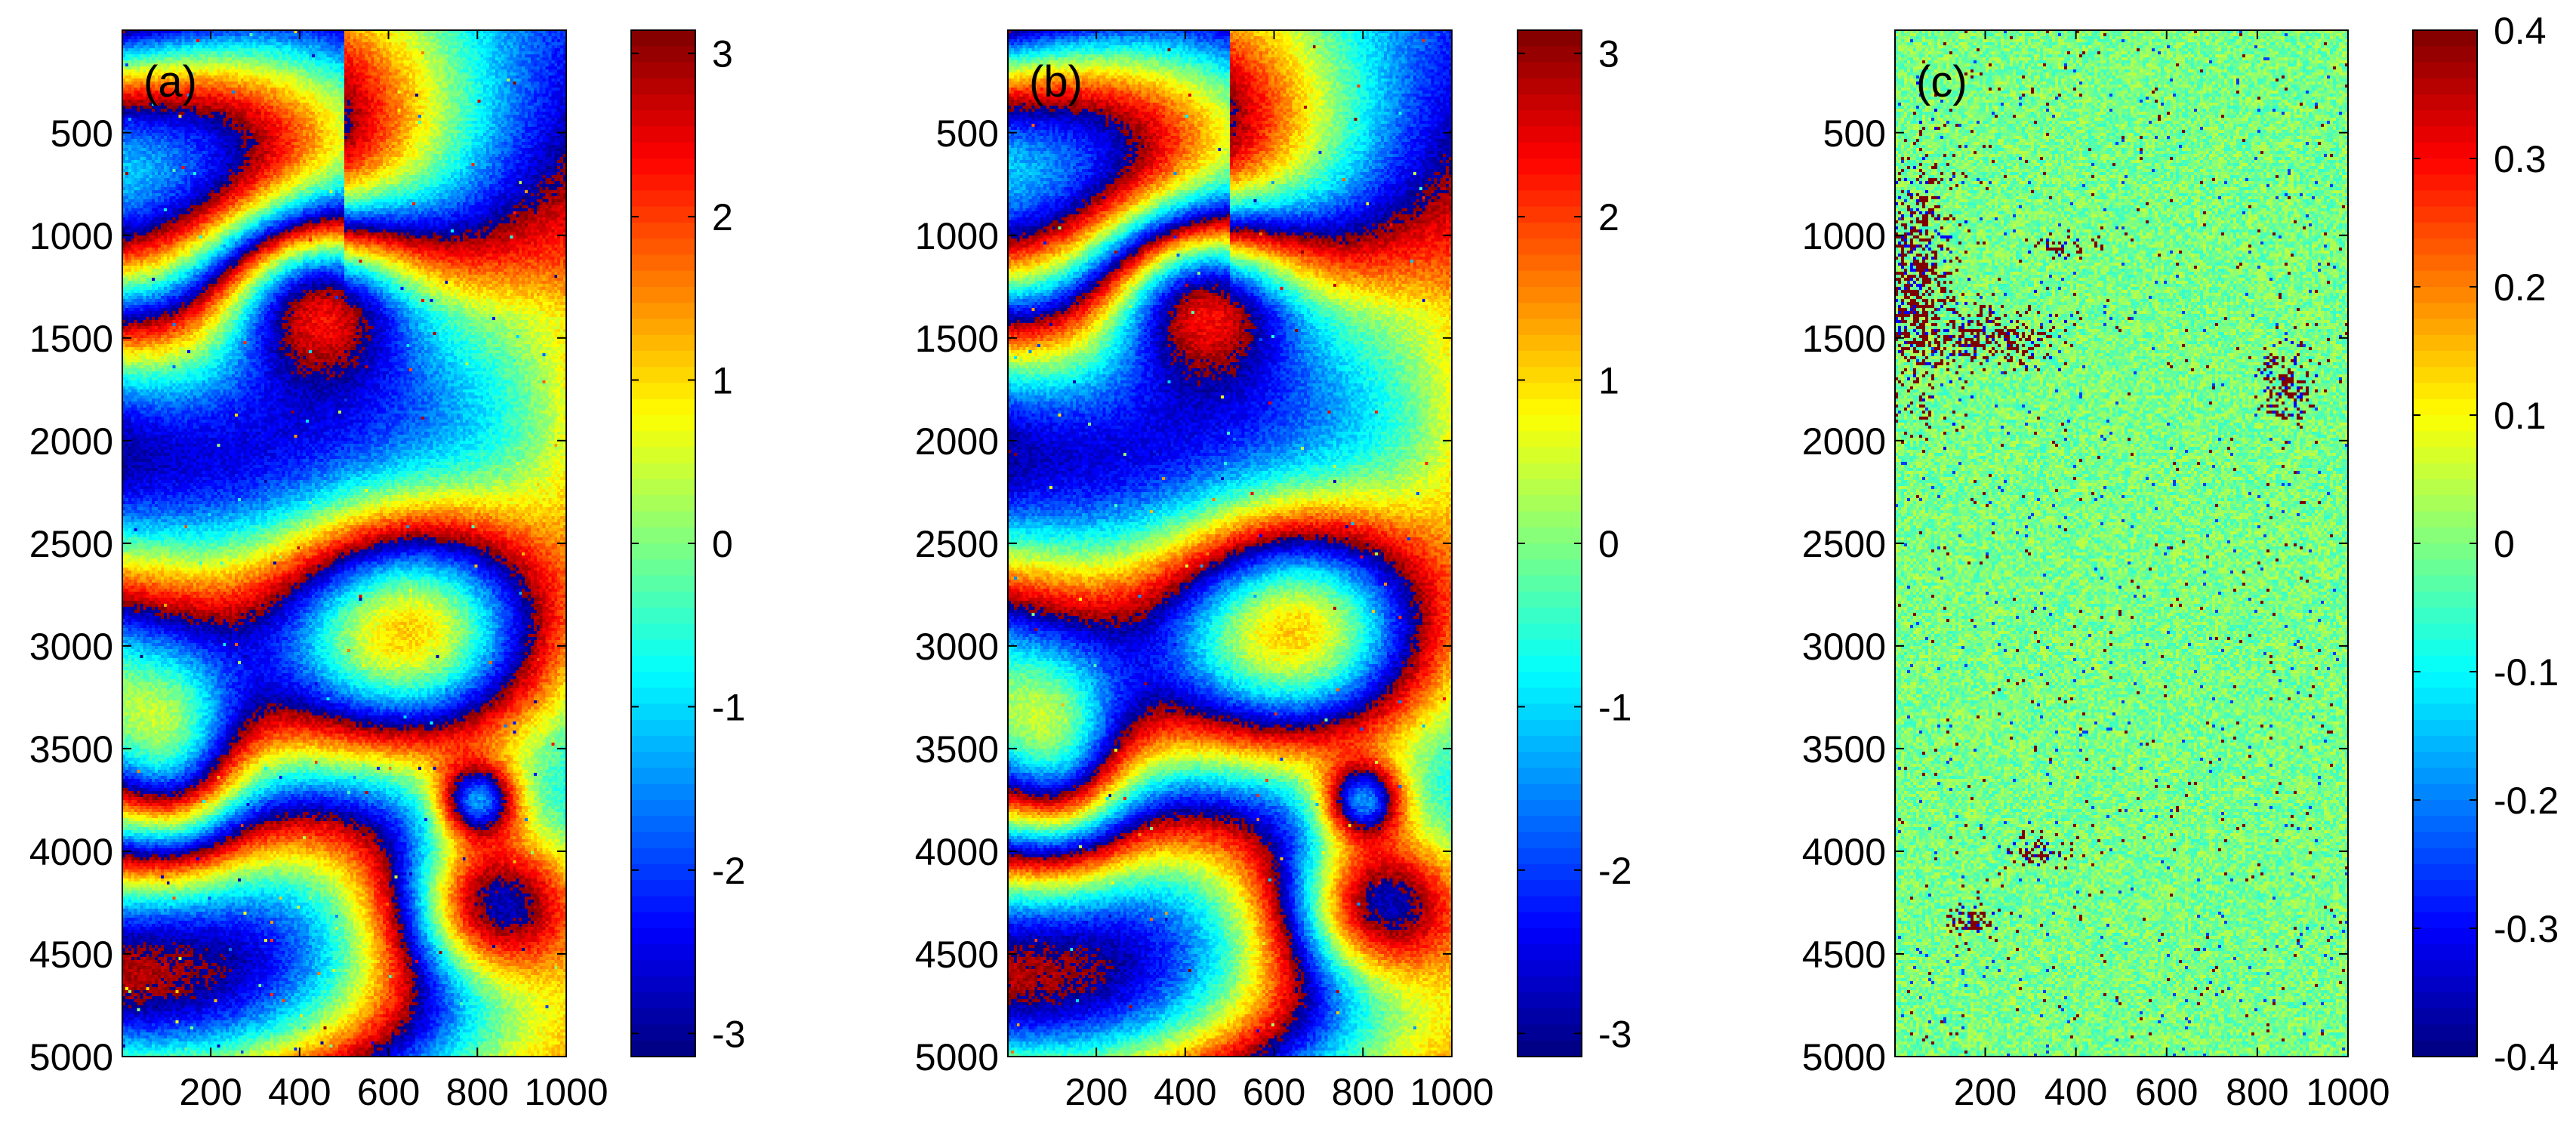  Describe the element at coordinates (170, 81) in the screenshot. I see `panel-label: (a)` at that location.